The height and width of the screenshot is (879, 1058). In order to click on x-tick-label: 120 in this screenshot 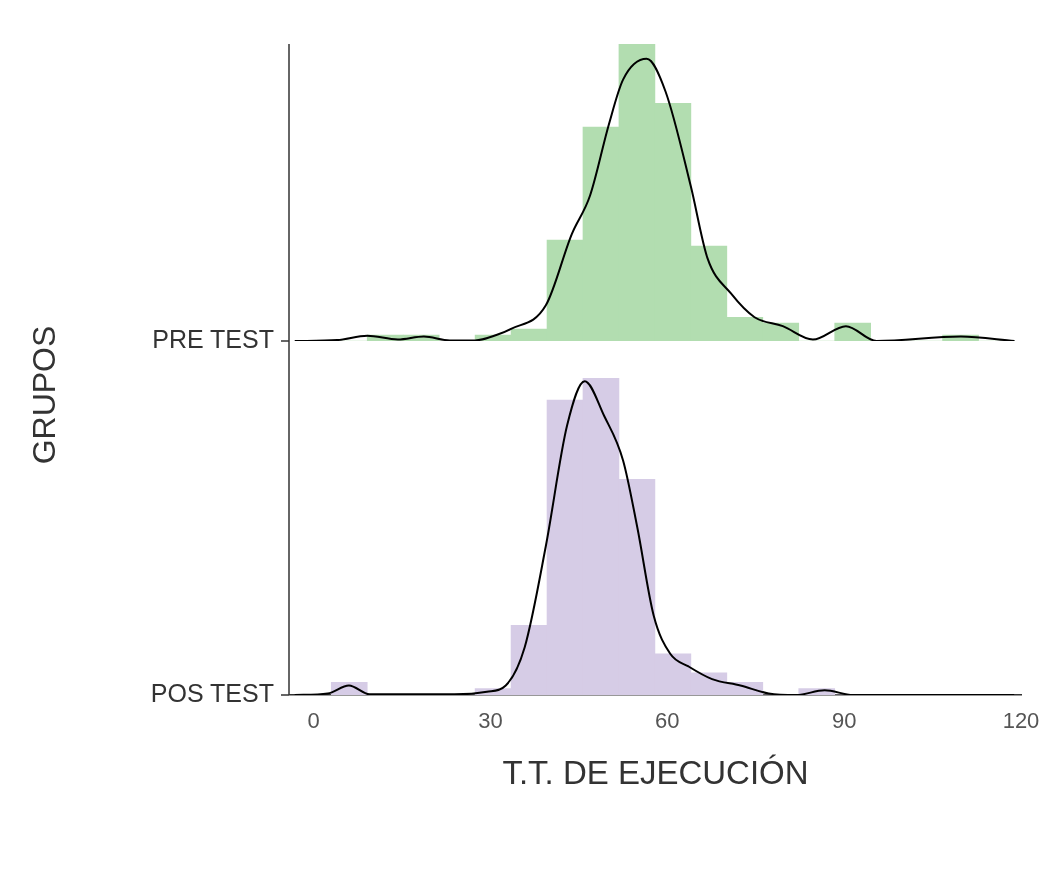, I will do `click(1021, 721)`.